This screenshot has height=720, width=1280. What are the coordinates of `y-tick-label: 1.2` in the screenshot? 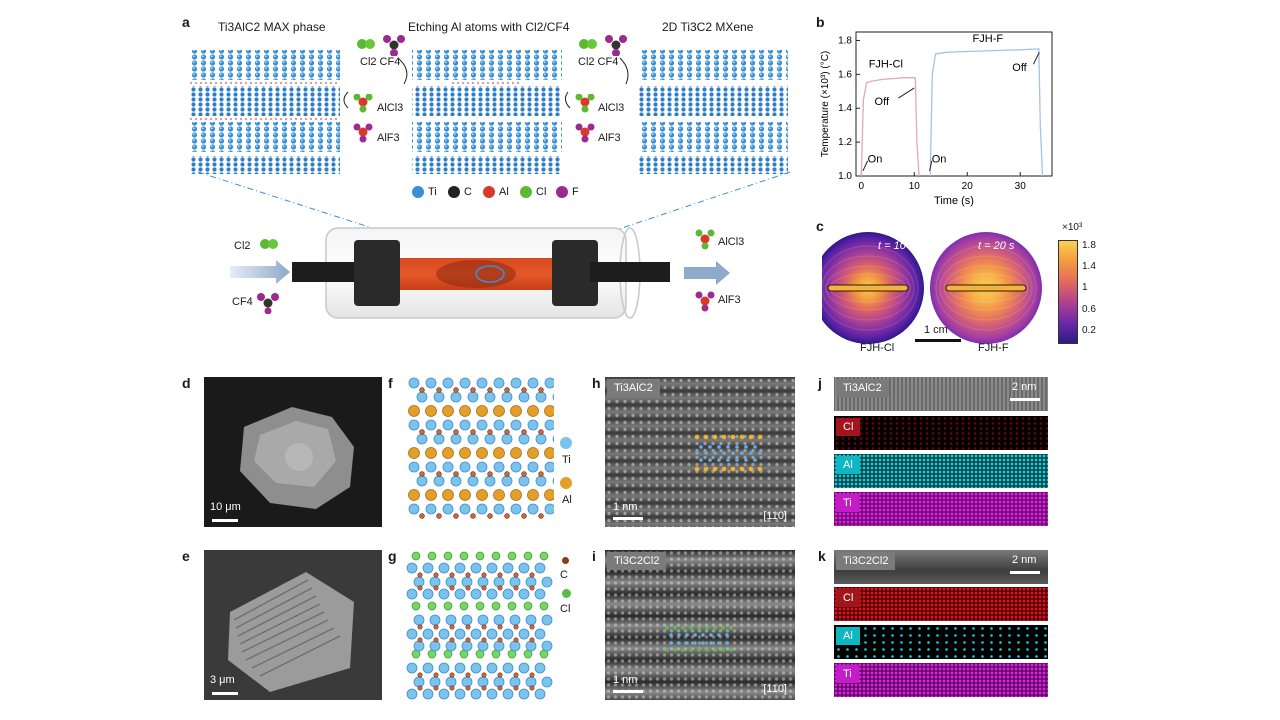 It's located at (845, 142).